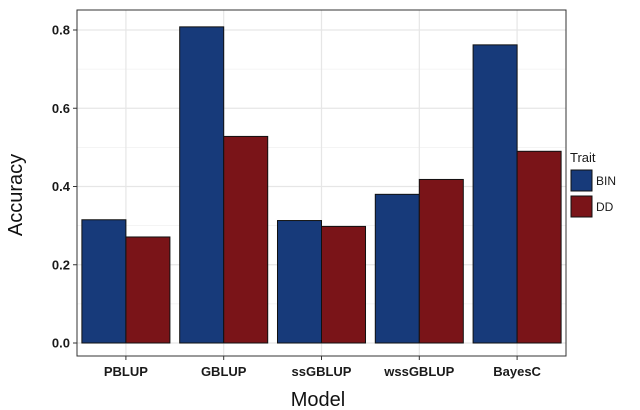 Image resolution: width=640 pixels, height=410 pixels. Describe the element at coordinates (224, 371) in the screenshot. I see `x-tick-label: GBLUP` at that location.